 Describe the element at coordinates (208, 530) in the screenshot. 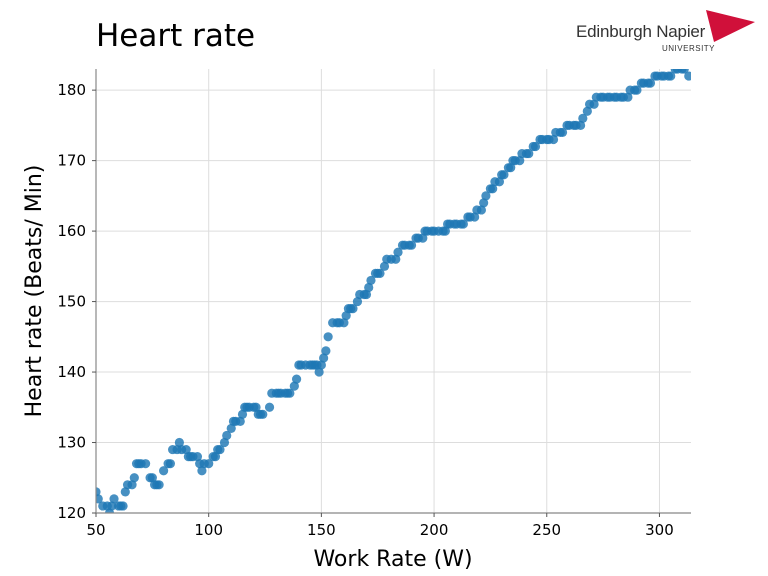

I see `x-tick-label: 100` at that location.